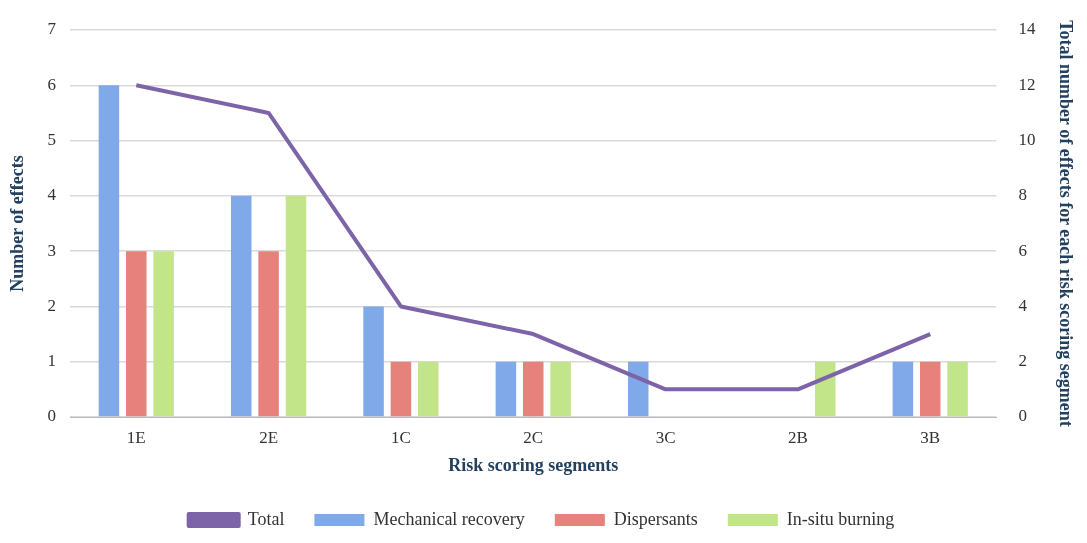 This screenshot has height=543, width=1087. Describe the element at coordinates (1022, 195) in the screenshot. I see `y2-tick-label: 8` at that location.